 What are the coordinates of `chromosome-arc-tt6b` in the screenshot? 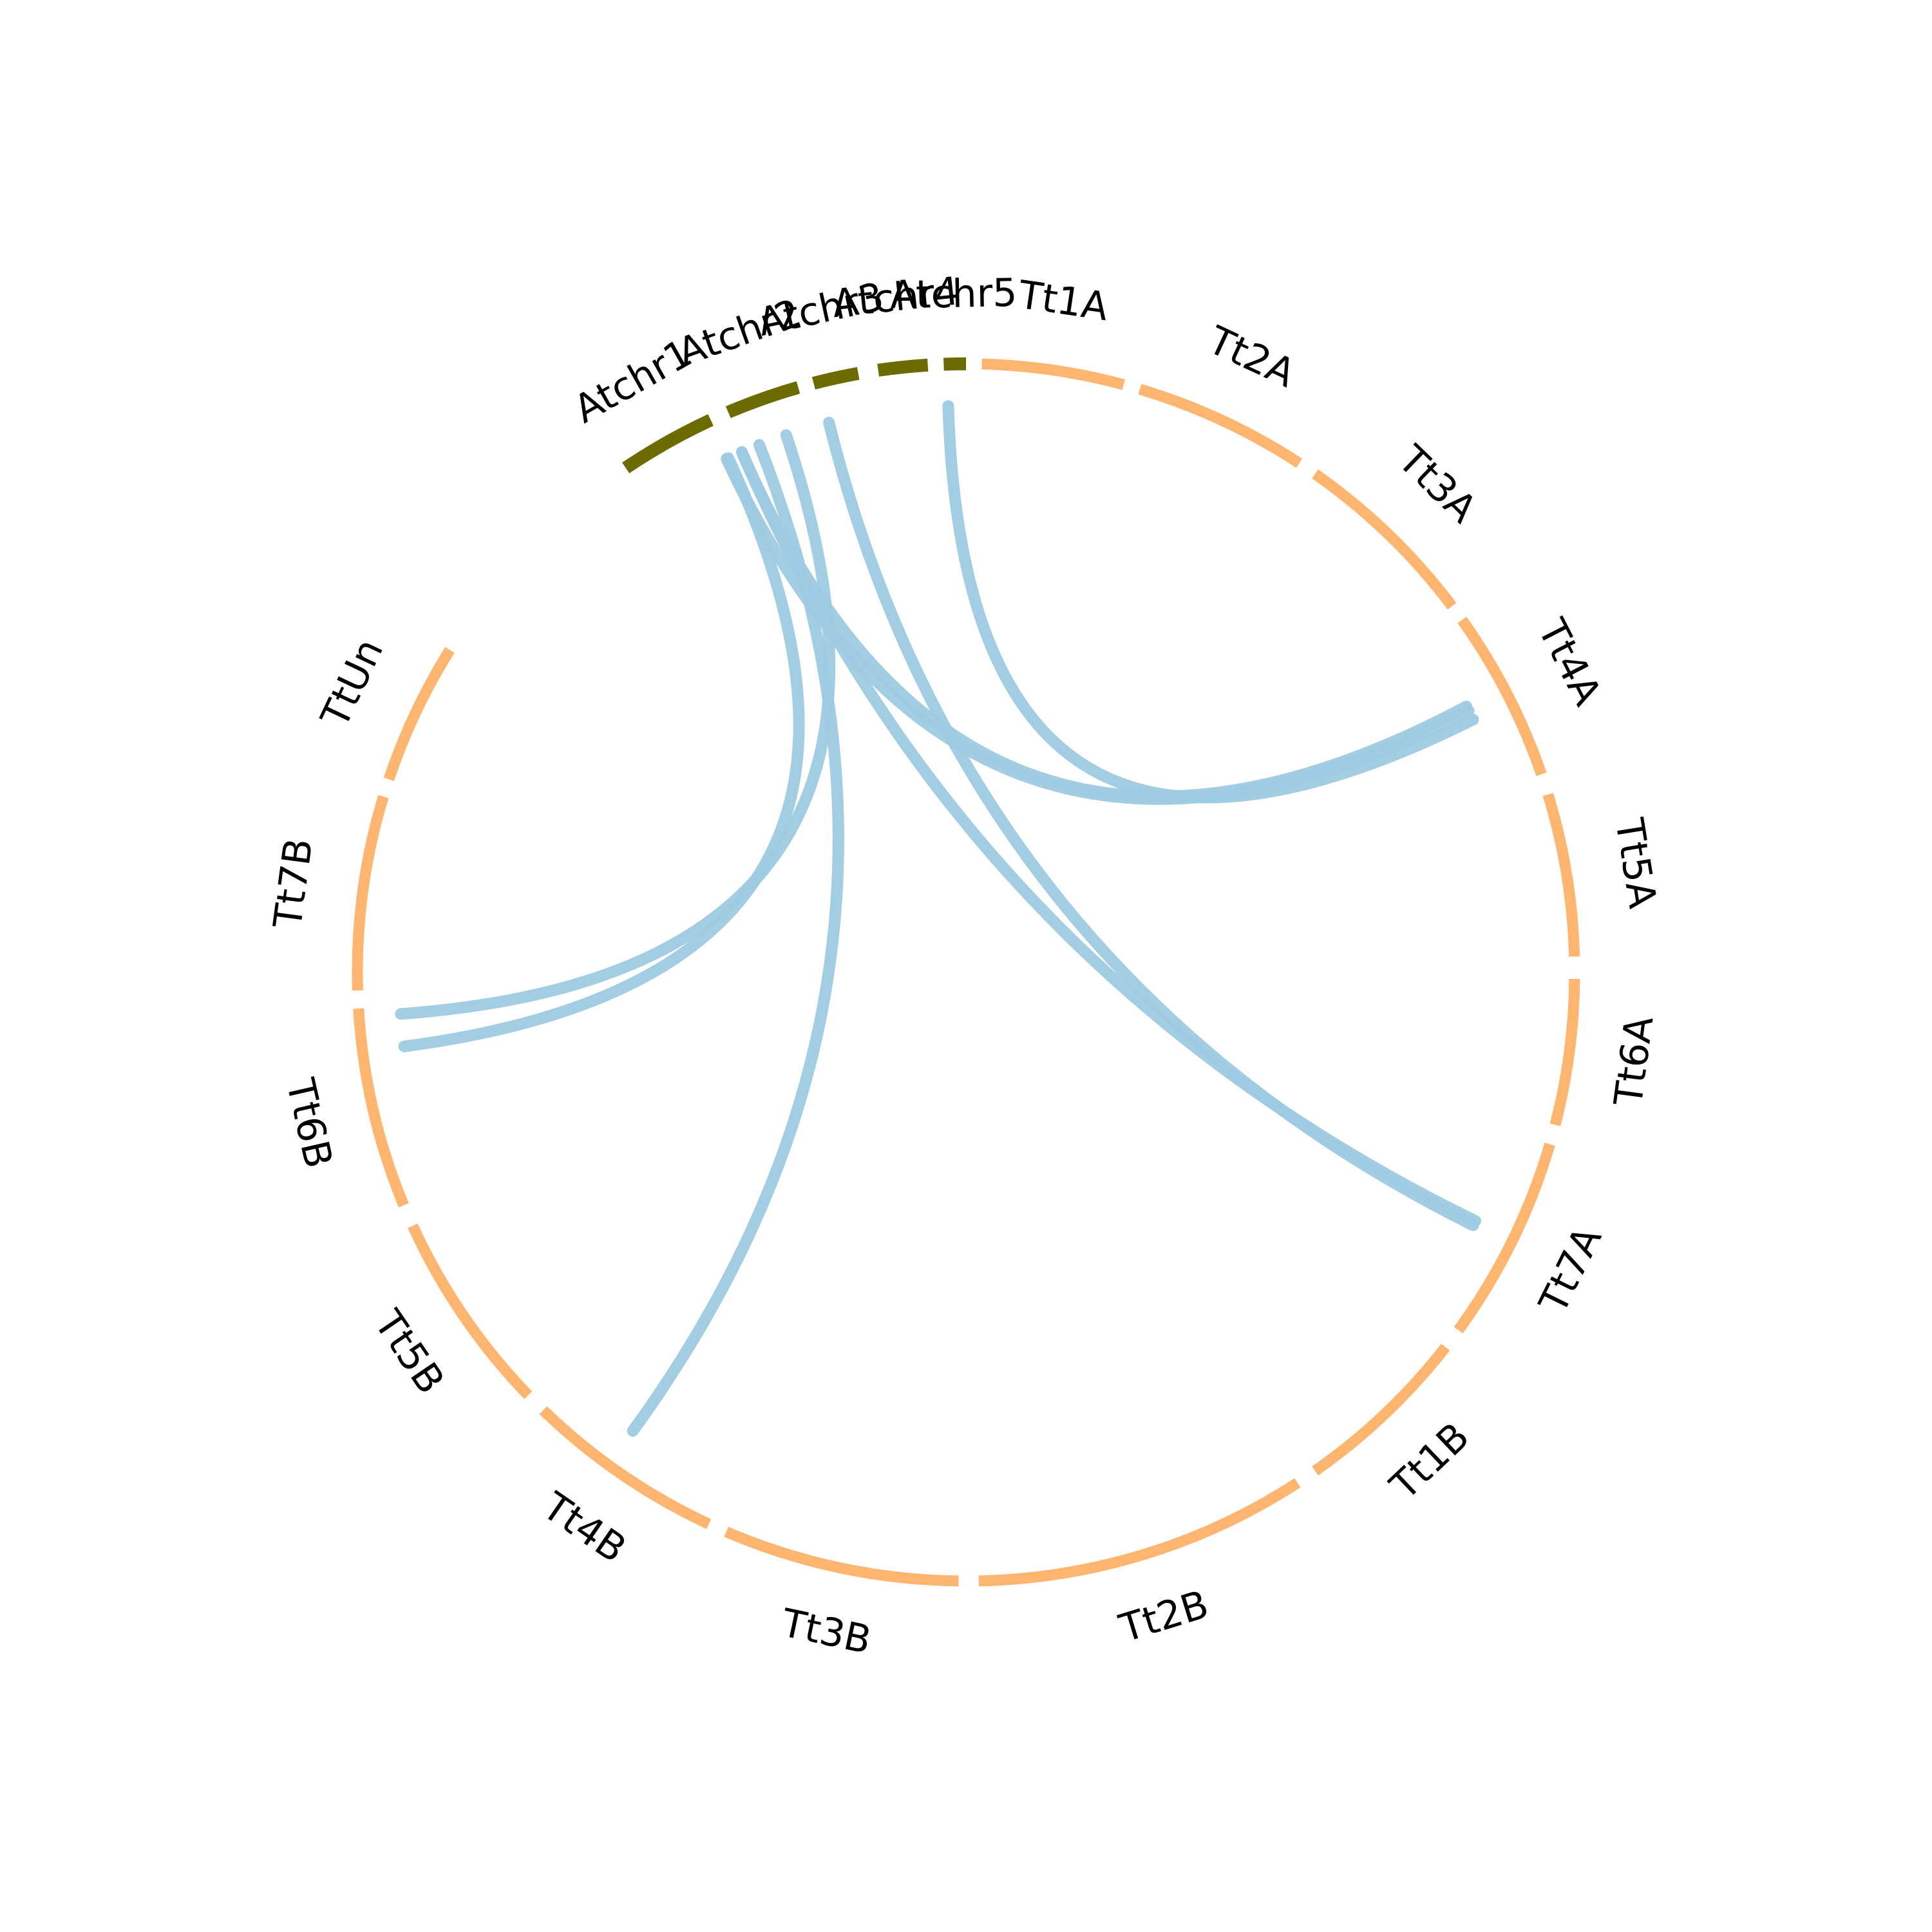 It's located at (381, 1108).